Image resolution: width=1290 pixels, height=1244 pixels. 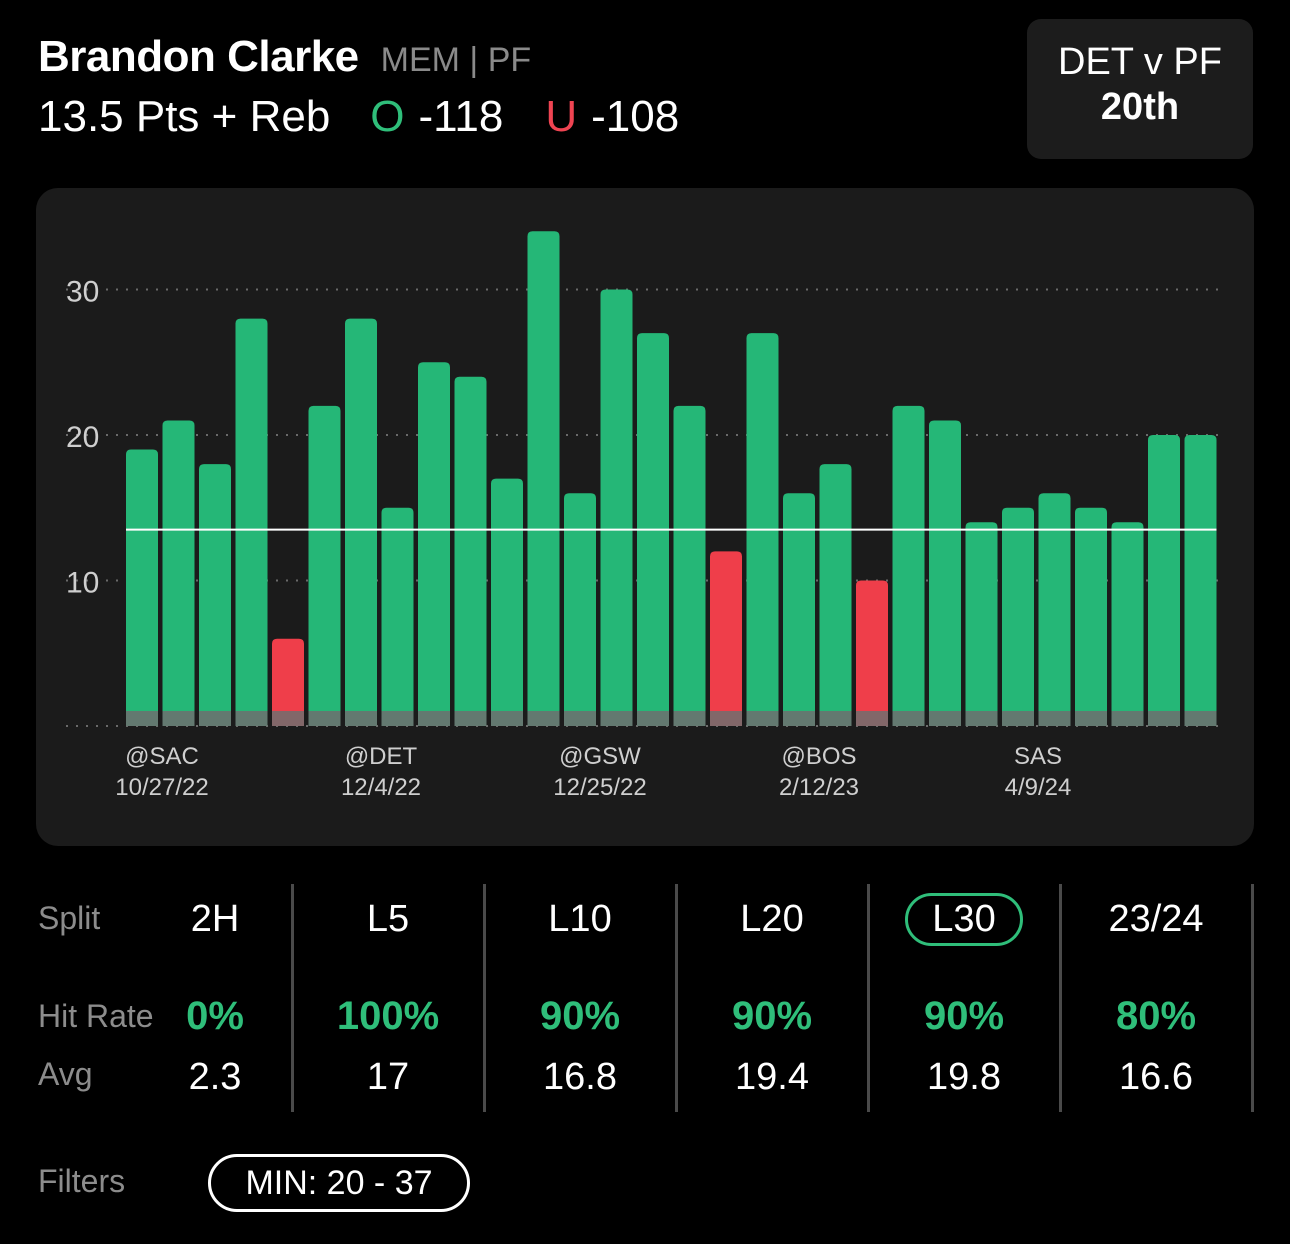 I want to click on x-label-date: 12/25/22, so click(x=599, y=787).